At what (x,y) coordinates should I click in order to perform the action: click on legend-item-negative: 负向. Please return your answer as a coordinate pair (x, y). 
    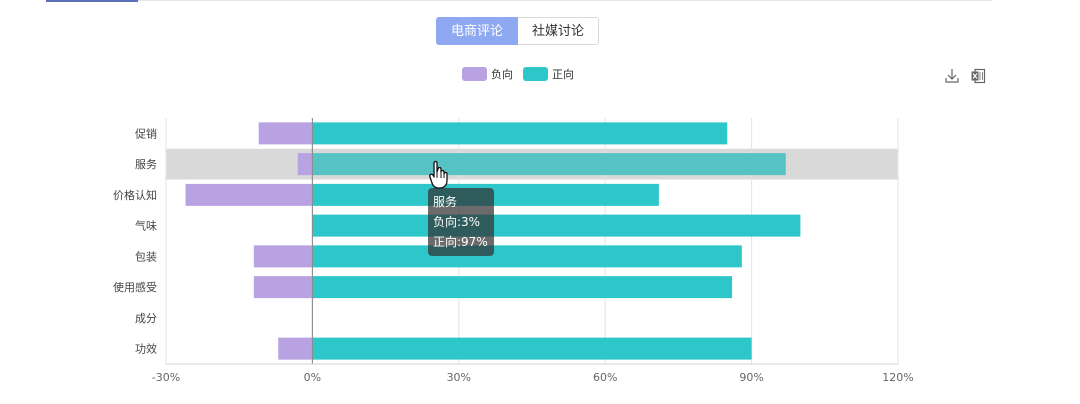
    Looking at the image, I should click on (487, 74).